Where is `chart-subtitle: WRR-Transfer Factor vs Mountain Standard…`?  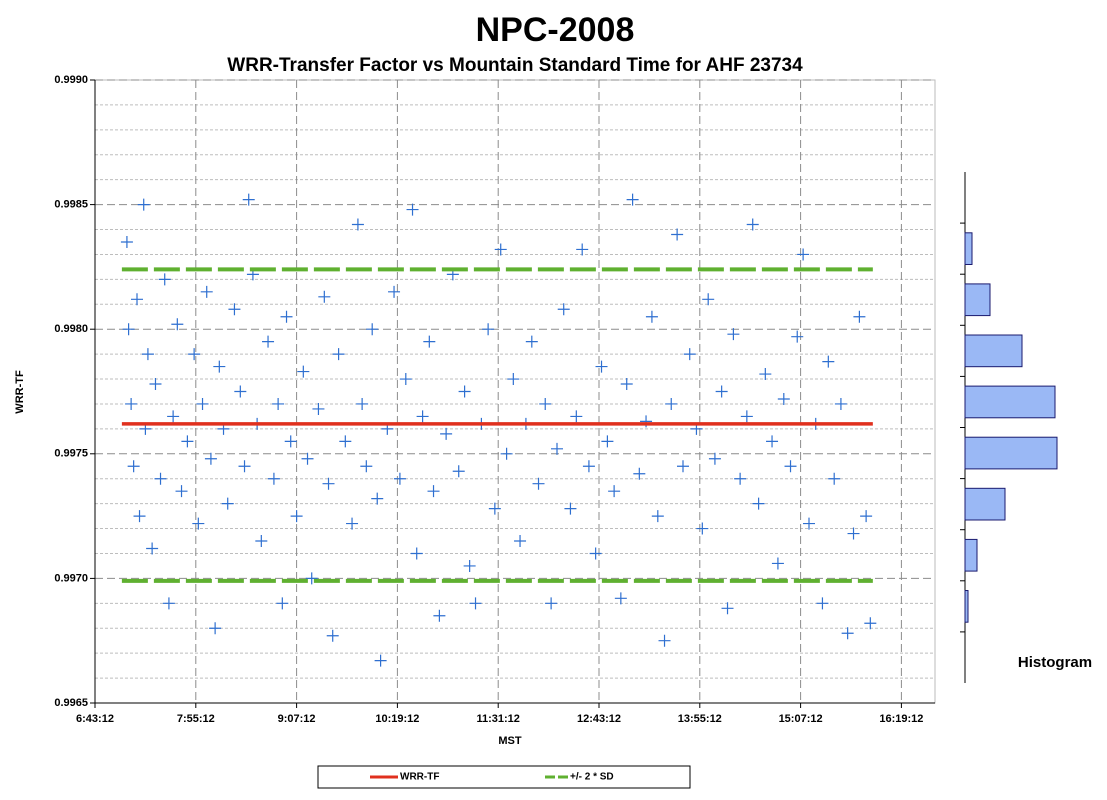
chart-subtitle: WRR-Transfer Factor vs Mountain Standard… is located at coordinates (515, 65).